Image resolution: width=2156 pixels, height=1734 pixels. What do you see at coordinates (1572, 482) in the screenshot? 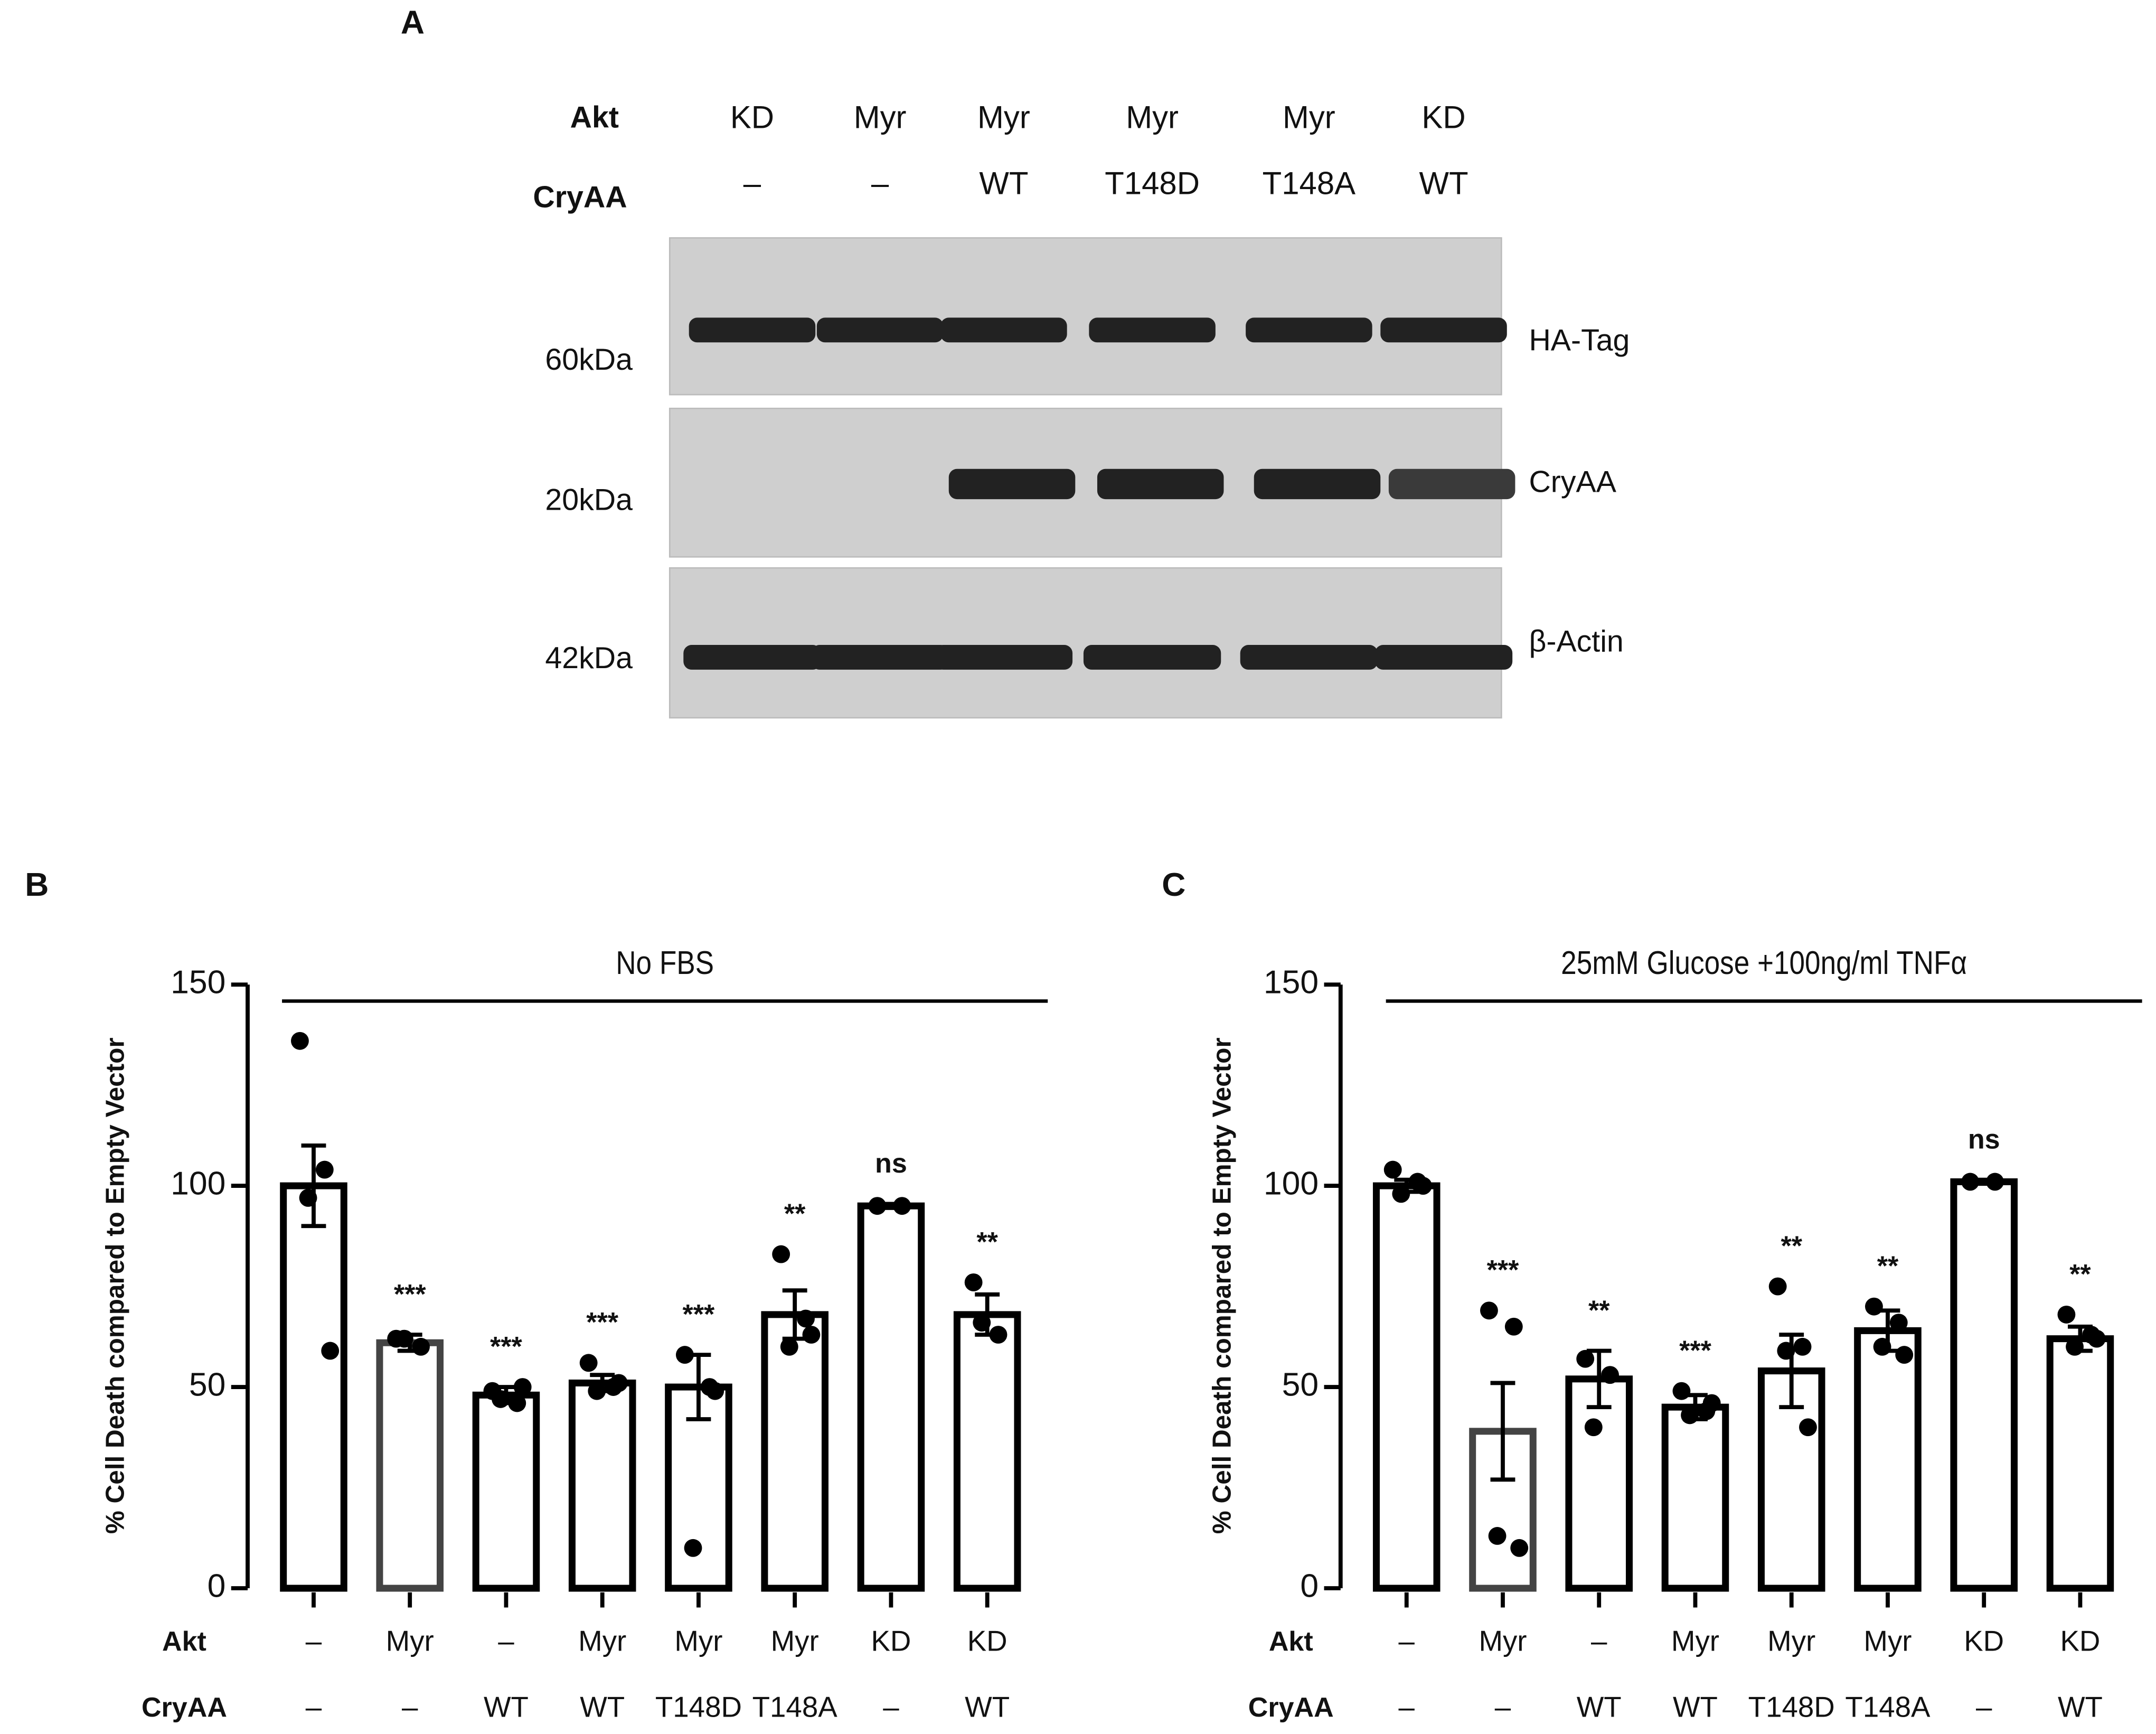
I see `band-label: CryAA` at bounding box center [1572, 482].